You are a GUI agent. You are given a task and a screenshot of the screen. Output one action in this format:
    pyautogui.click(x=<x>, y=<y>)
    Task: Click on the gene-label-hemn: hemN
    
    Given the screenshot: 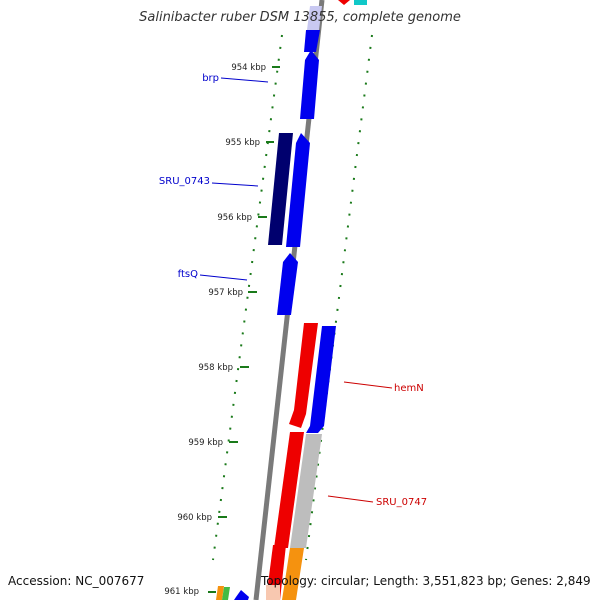 What is the action you would take?
    pyautogui.click(x=409, y=388)
    